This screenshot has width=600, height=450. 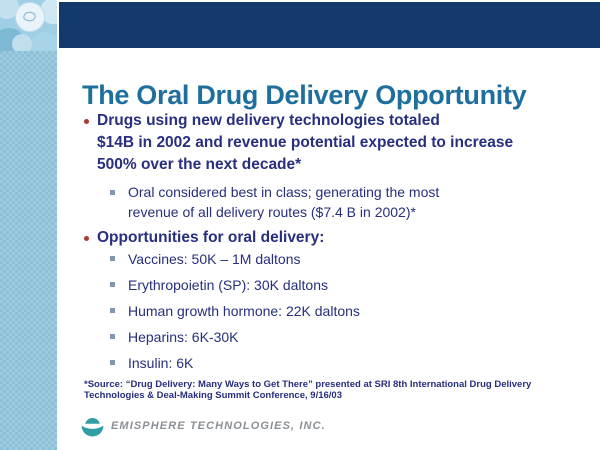 I want to click on bullet-item-opportunities: Opportunities for oral delivery:, so click(x=204, y=238).